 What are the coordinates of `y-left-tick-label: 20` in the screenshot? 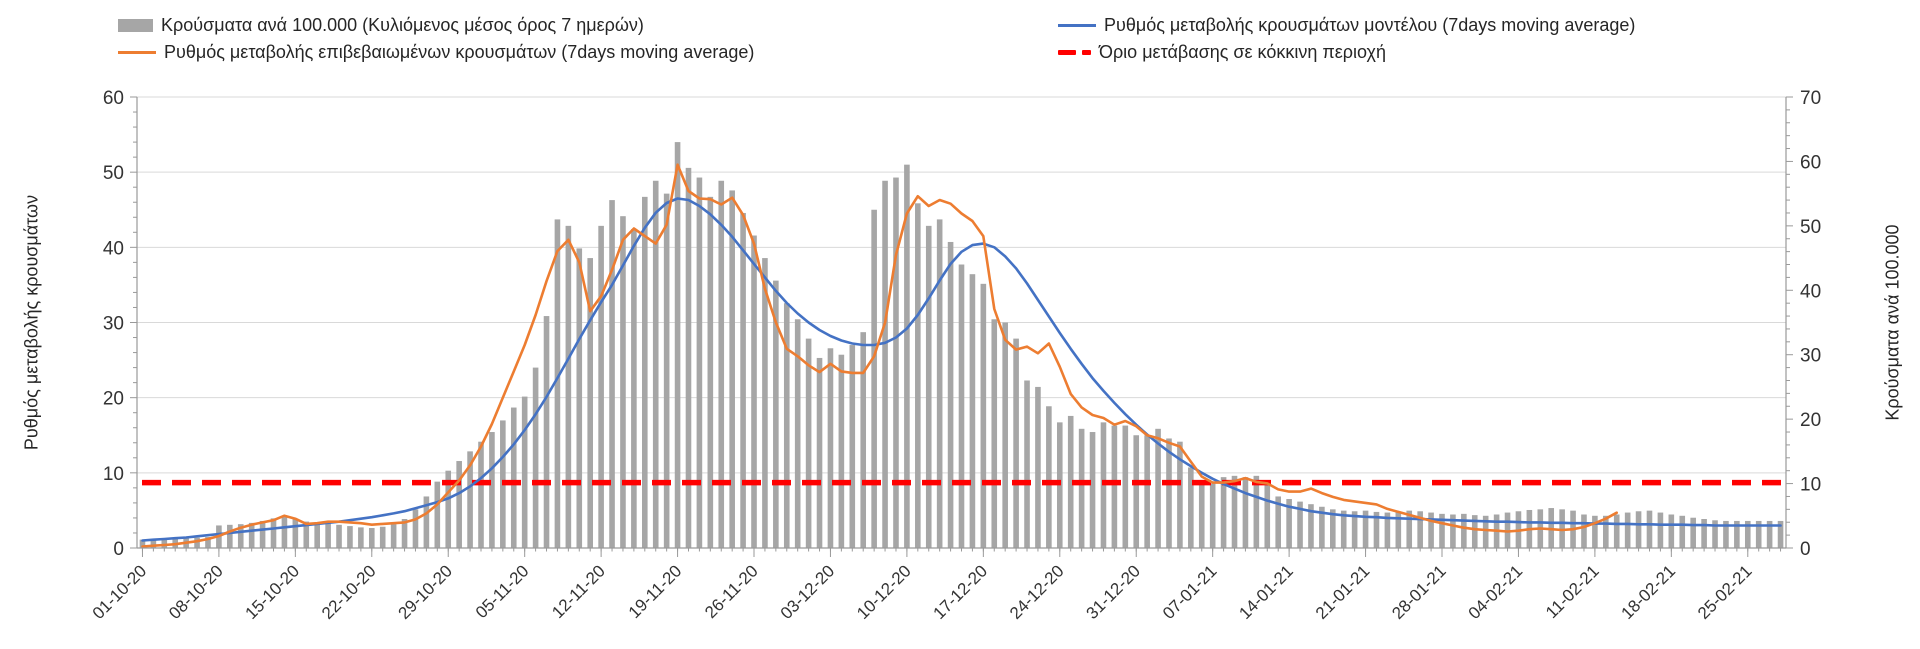 It's located at (113, 399).